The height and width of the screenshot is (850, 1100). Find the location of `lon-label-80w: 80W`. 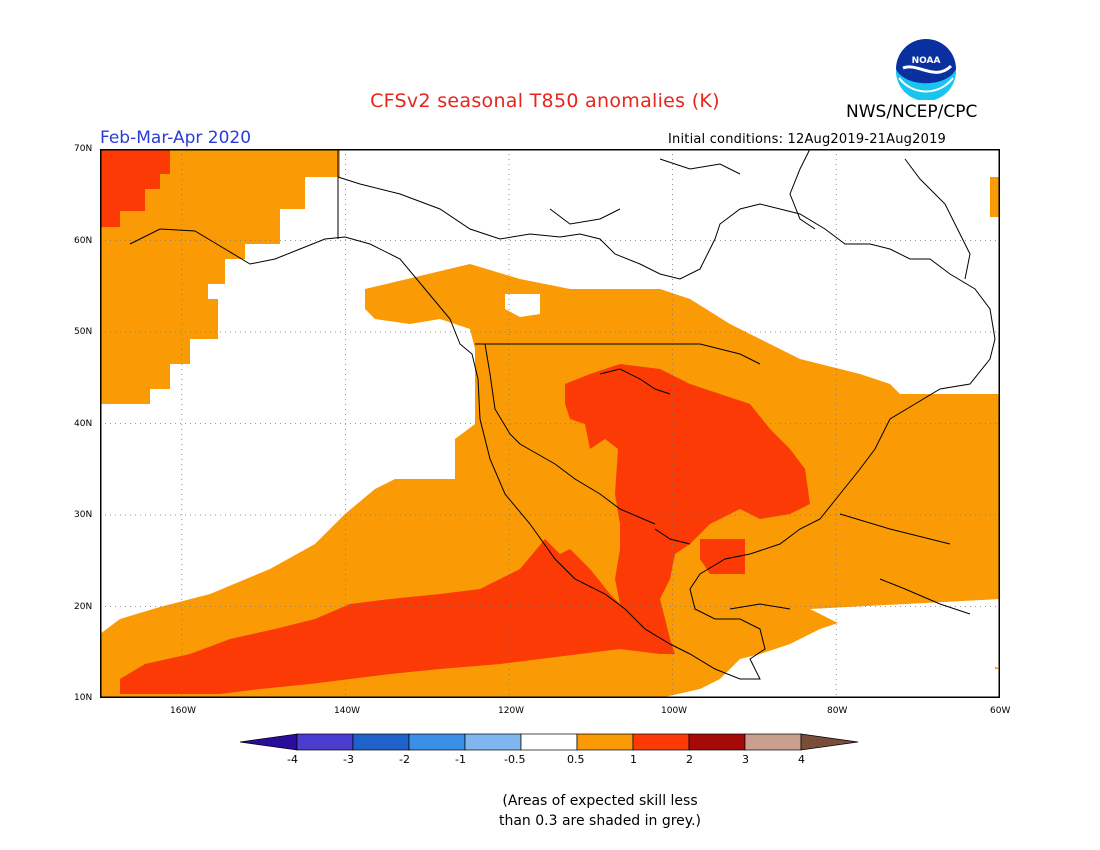

lon-label-80w: 80W is located at coordinates (837, 711).